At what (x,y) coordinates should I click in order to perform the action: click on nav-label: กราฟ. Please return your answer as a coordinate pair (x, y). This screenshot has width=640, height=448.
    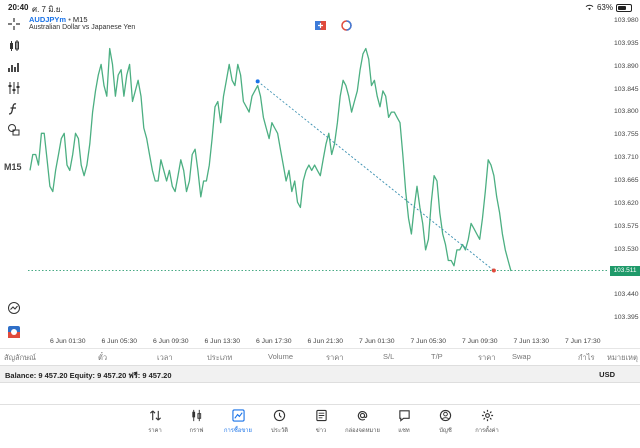
    Looking at the image, I should click on (196, 431).